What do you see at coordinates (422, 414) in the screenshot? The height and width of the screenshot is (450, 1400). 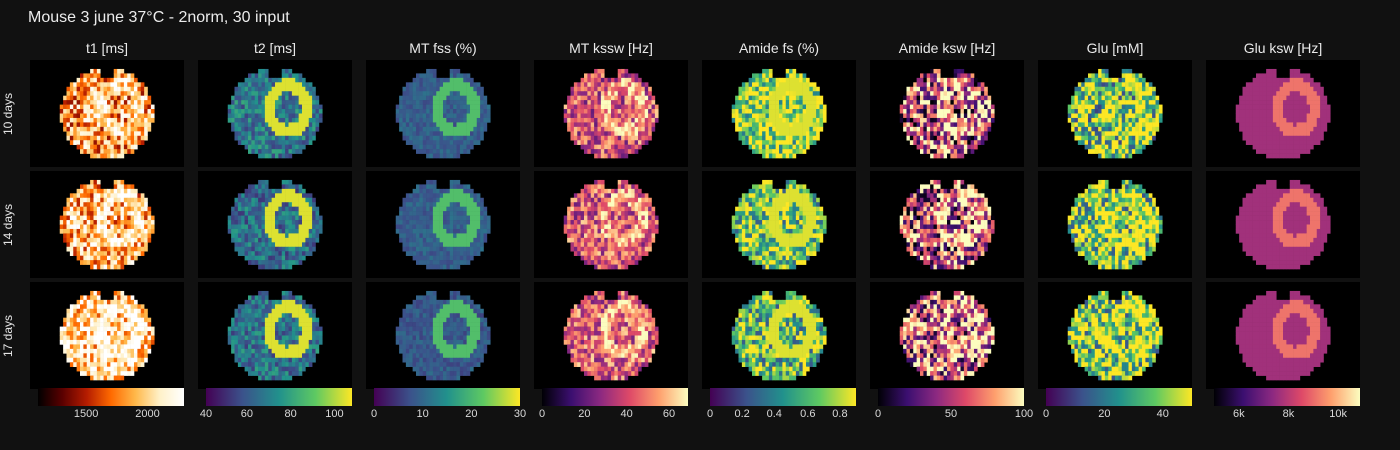 I see `colorbar-tick-label: 10` at bounding box center [422, 414].